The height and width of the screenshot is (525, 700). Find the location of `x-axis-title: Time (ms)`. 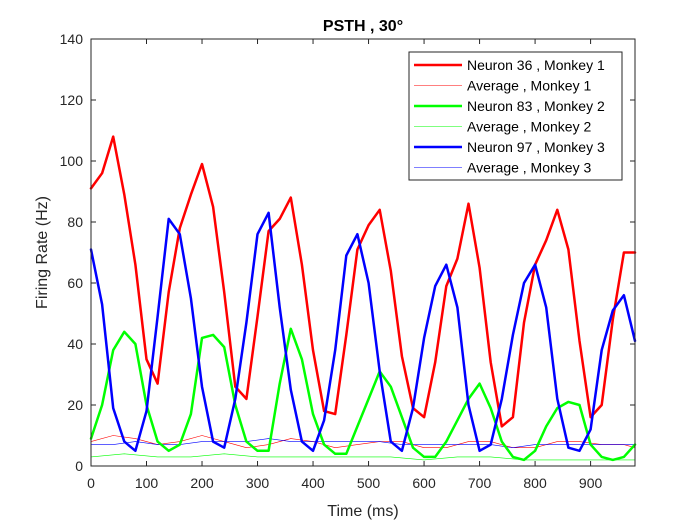

x-axis-title: Time (ms) is located at coordinates (362, 511).